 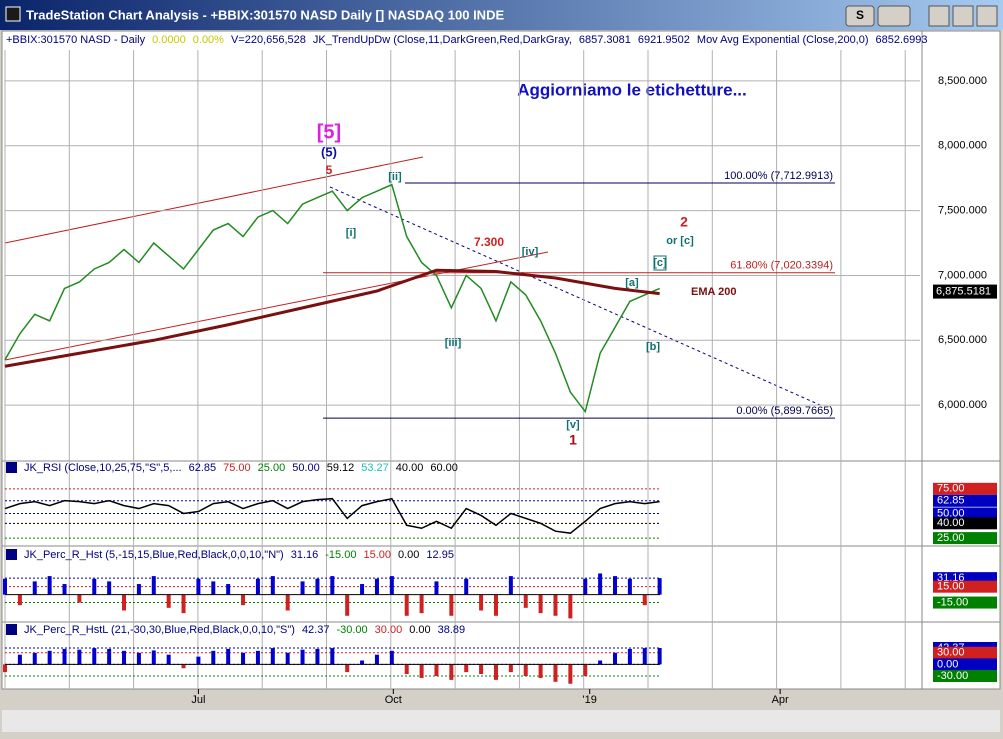 I want to click on x-tick-label: Oct, so click(x=393, y=700).